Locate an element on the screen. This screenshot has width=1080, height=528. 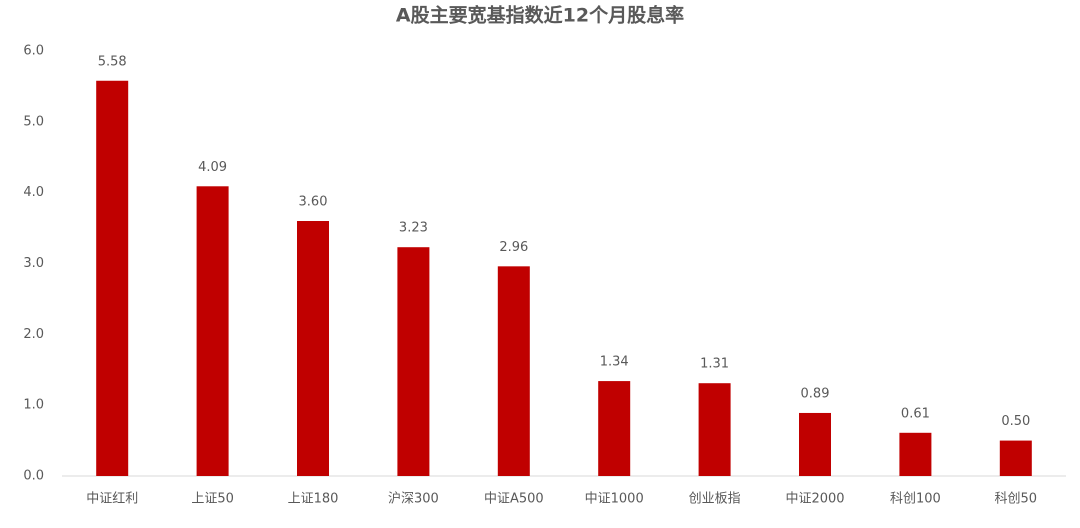
x-tick-label: 上证180 is located at coordinates (313, 499).